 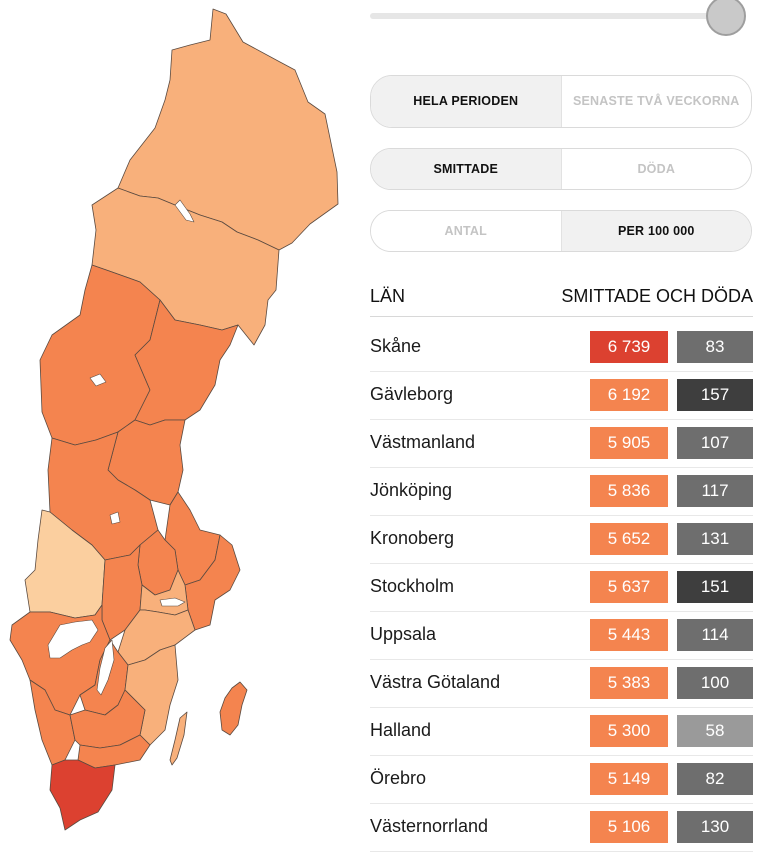 What do you see at coordinates (429, 826) in the screenshot?
I see `county-name: Västernorrland` at bounding box center [429, 826].